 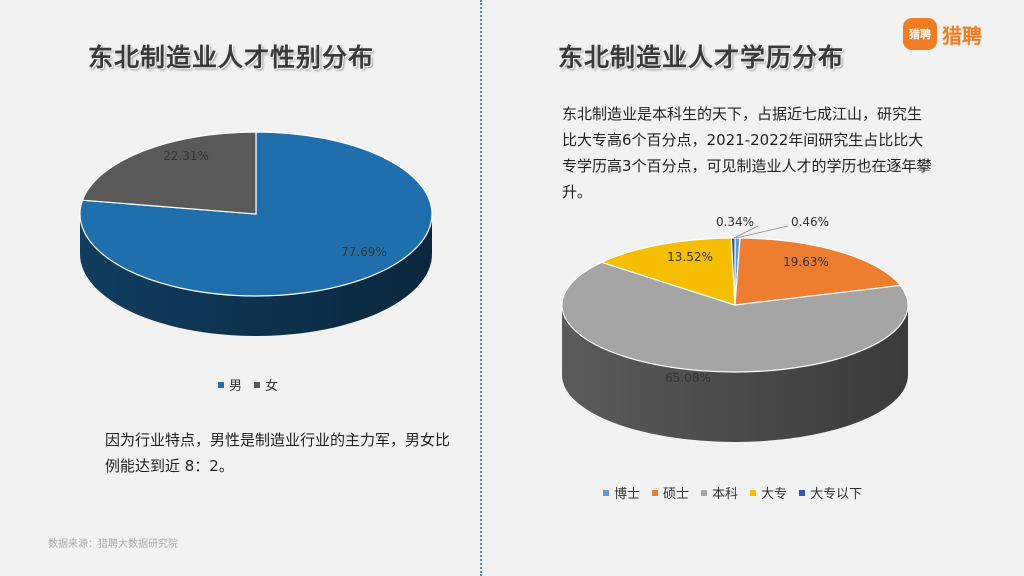 What do you see at coordinates (236, 386) in the screenshot?
I see `legend-label: 男` at bounding box center [236, 386].